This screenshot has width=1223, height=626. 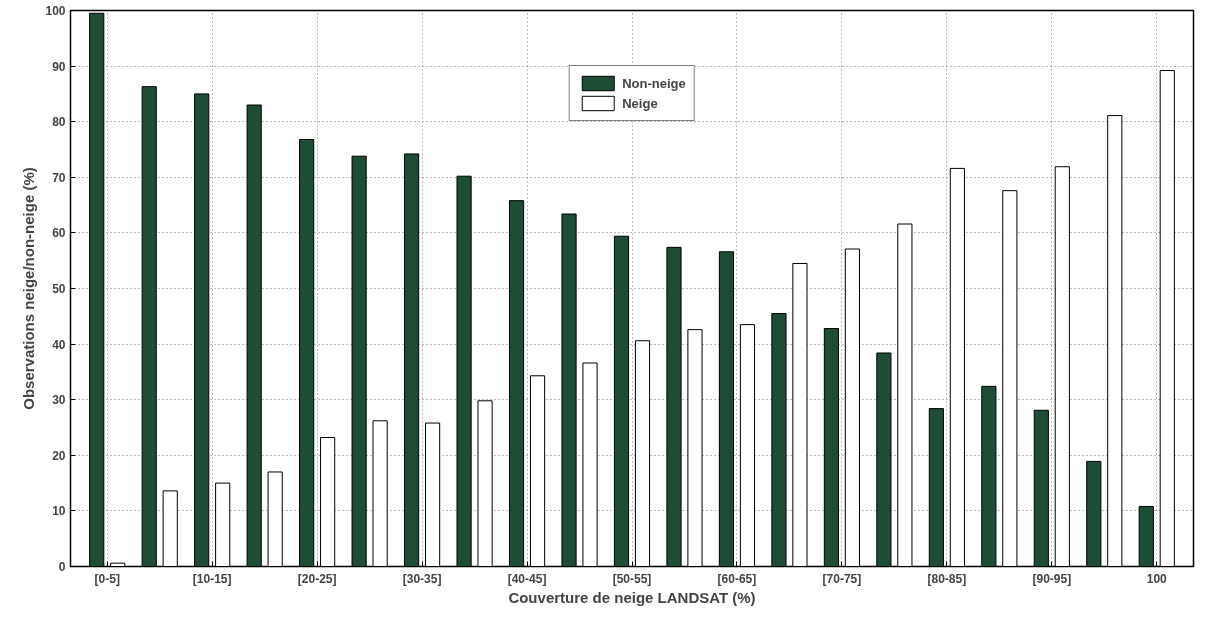 What do you see at coordinates (317, 578) in the screenshot?
I see `x-tick-label: [20-25]` at bounding box center [317, 578].